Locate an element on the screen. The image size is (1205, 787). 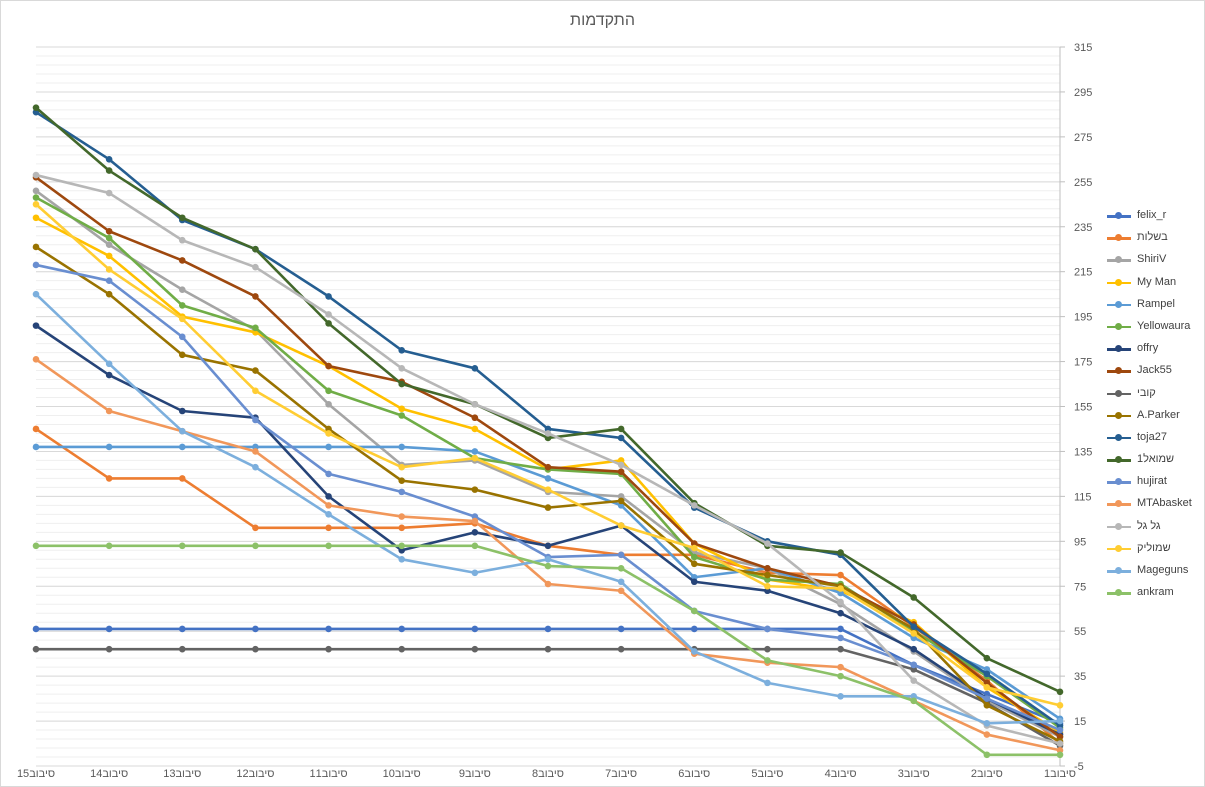
legend-item: Jack55 is located at coordinates (1155, 374).